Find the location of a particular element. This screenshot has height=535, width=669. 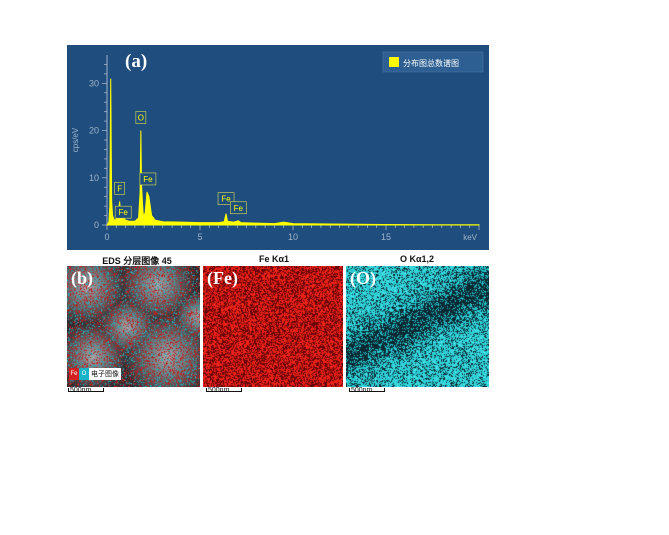

x-tick-label: 15 is located at coordinates (386, 237).